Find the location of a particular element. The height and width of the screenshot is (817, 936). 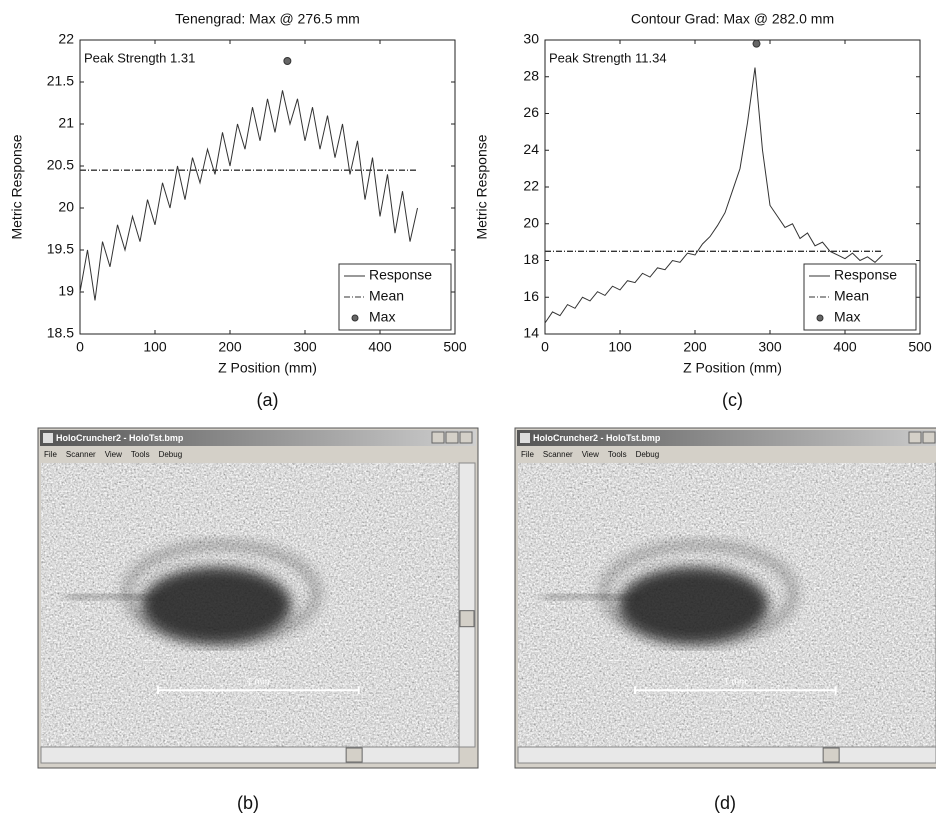

v-scroll-thumb is located at coordinates (467, 619).